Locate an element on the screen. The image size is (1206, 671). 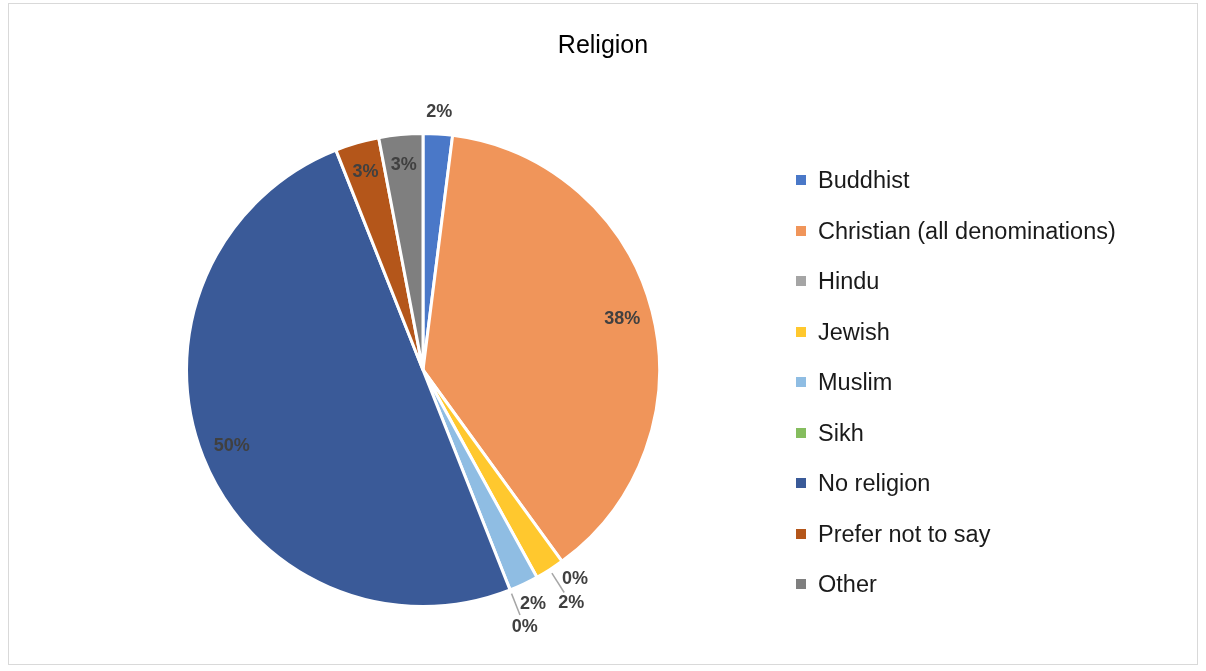
legend-label: Christian (all denominations) is located at coordinates (967, 230).